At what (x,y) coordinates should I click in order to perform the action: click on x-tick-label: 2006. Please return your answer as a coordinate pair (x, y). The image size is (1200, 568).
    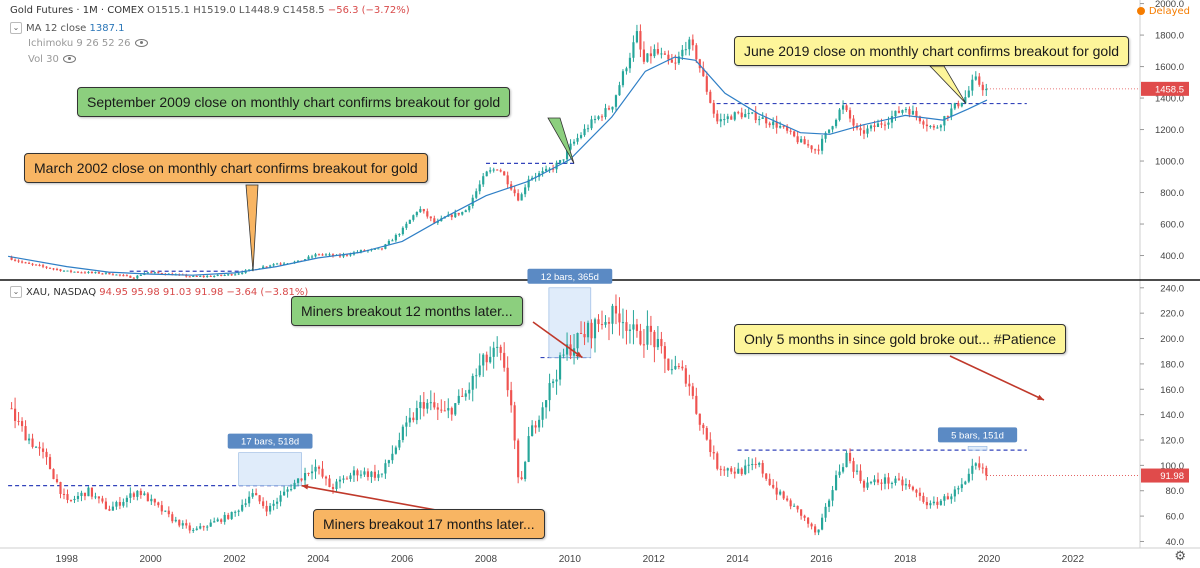
    Looking at the image, I should click on (402, 559).